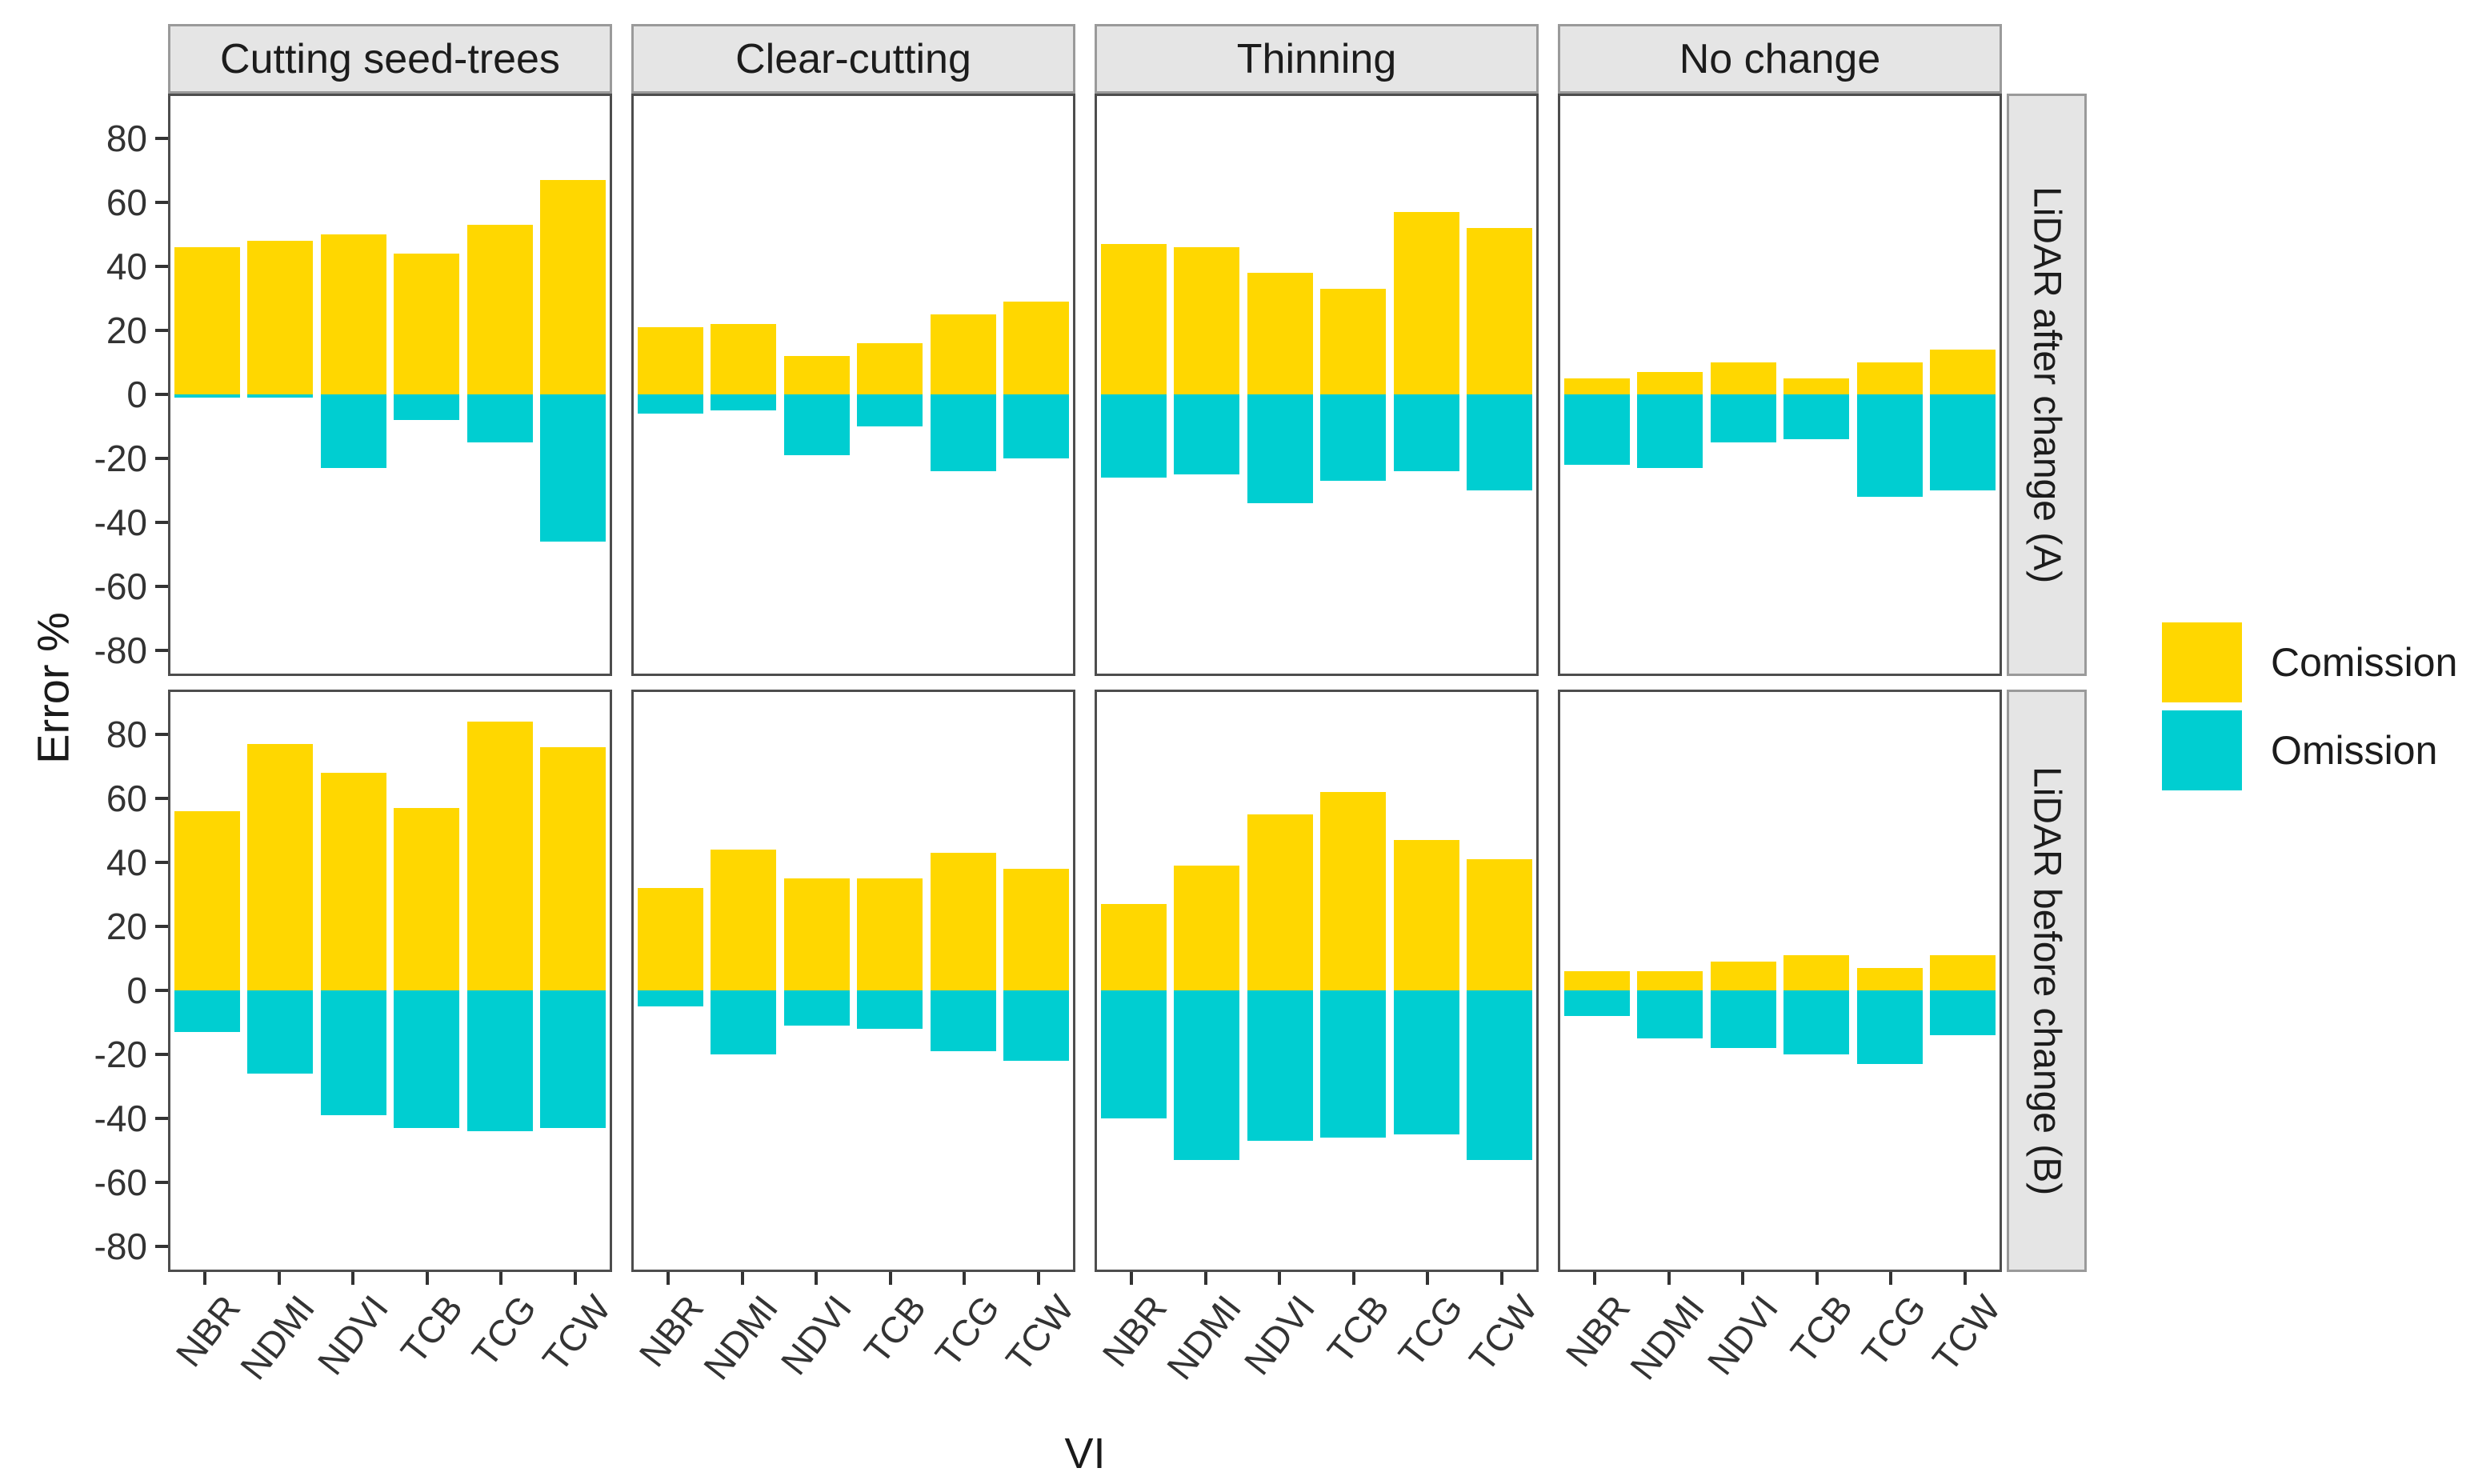 The image size is (2490, 1484). Describe the element at coordinates (136, 394) in the screenshot. I see `y-tick-label: 0` at that location.